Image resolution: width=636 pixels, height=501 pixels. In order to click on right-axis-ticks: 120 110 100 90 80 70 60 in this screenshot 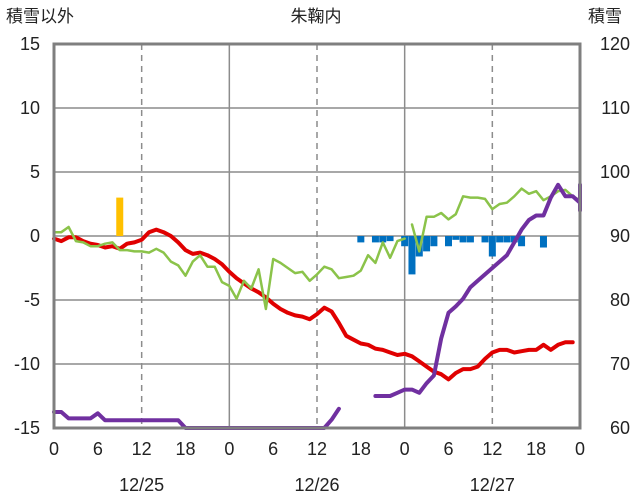, I will do `click(615, 236)`.